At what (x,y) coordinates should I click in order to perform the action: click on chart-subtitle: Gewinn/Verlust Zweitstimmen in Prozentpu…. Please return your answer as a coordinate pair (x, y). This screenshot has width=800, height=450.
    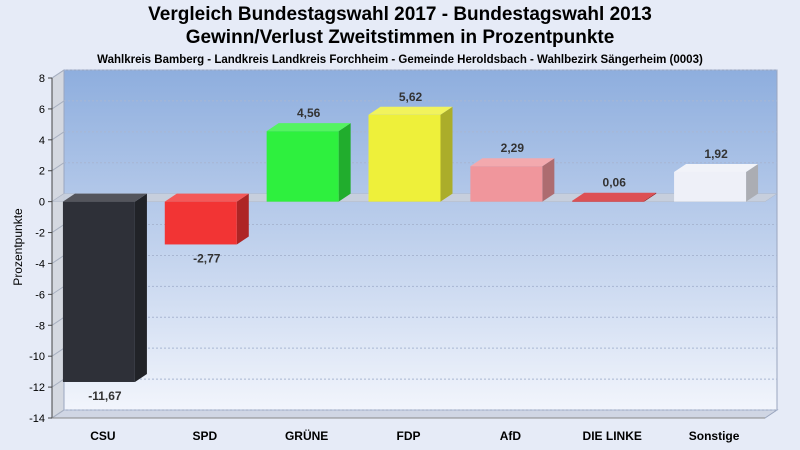
    Looking at the image, I should click on (400, 37).